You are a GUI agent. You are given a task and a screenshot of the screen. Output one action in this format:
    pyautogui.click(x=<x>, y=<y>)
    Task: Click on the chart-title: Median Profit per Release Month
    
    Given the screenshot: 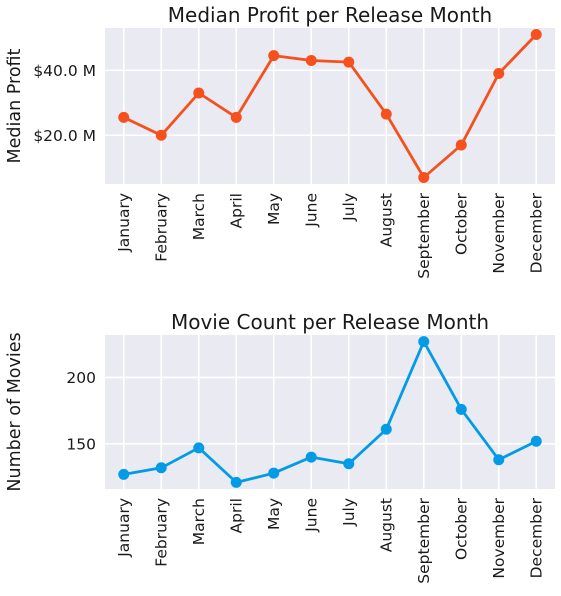 What is the action you would take?
    pyautogui.click(x=330, y=15)
    